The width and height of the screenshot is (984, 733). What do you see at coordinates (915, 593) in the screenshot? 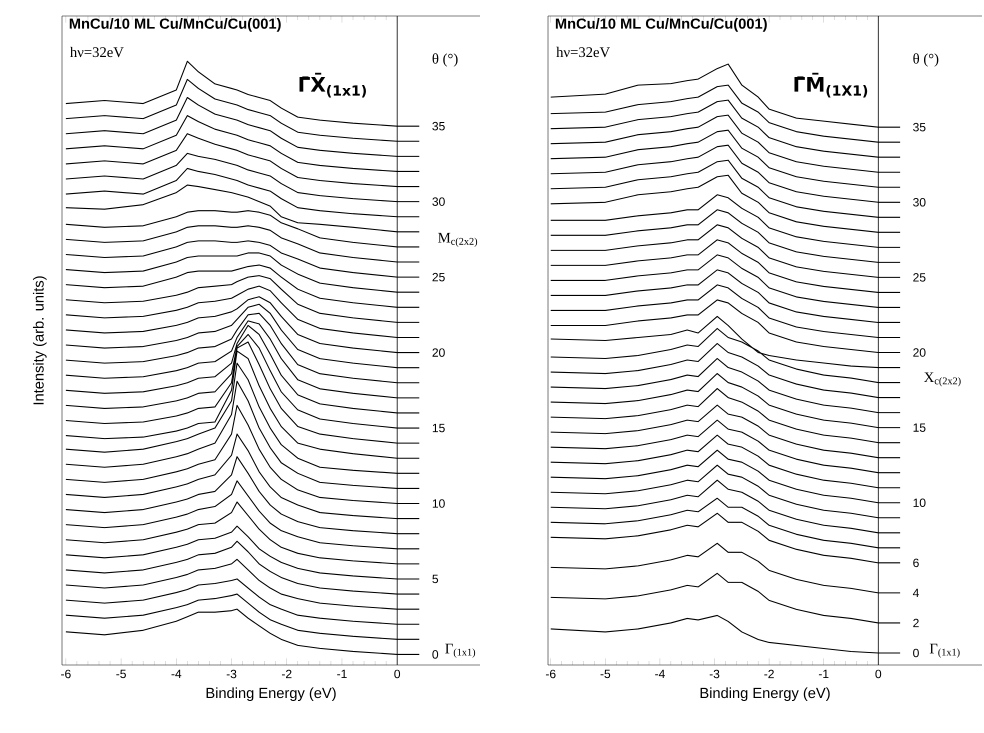
I see `y-tick-label: 4` at bounding box center [915, 593].